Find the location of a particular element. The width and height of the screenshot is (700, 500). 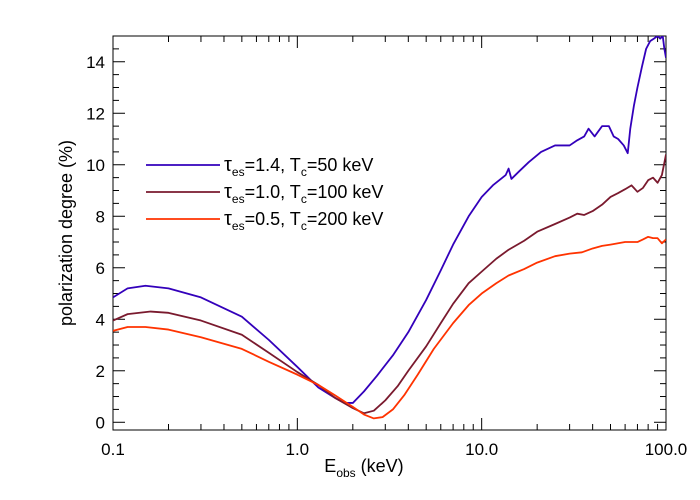

x-axis-title: Eobs (keV) is located at coordinates (363, 468).